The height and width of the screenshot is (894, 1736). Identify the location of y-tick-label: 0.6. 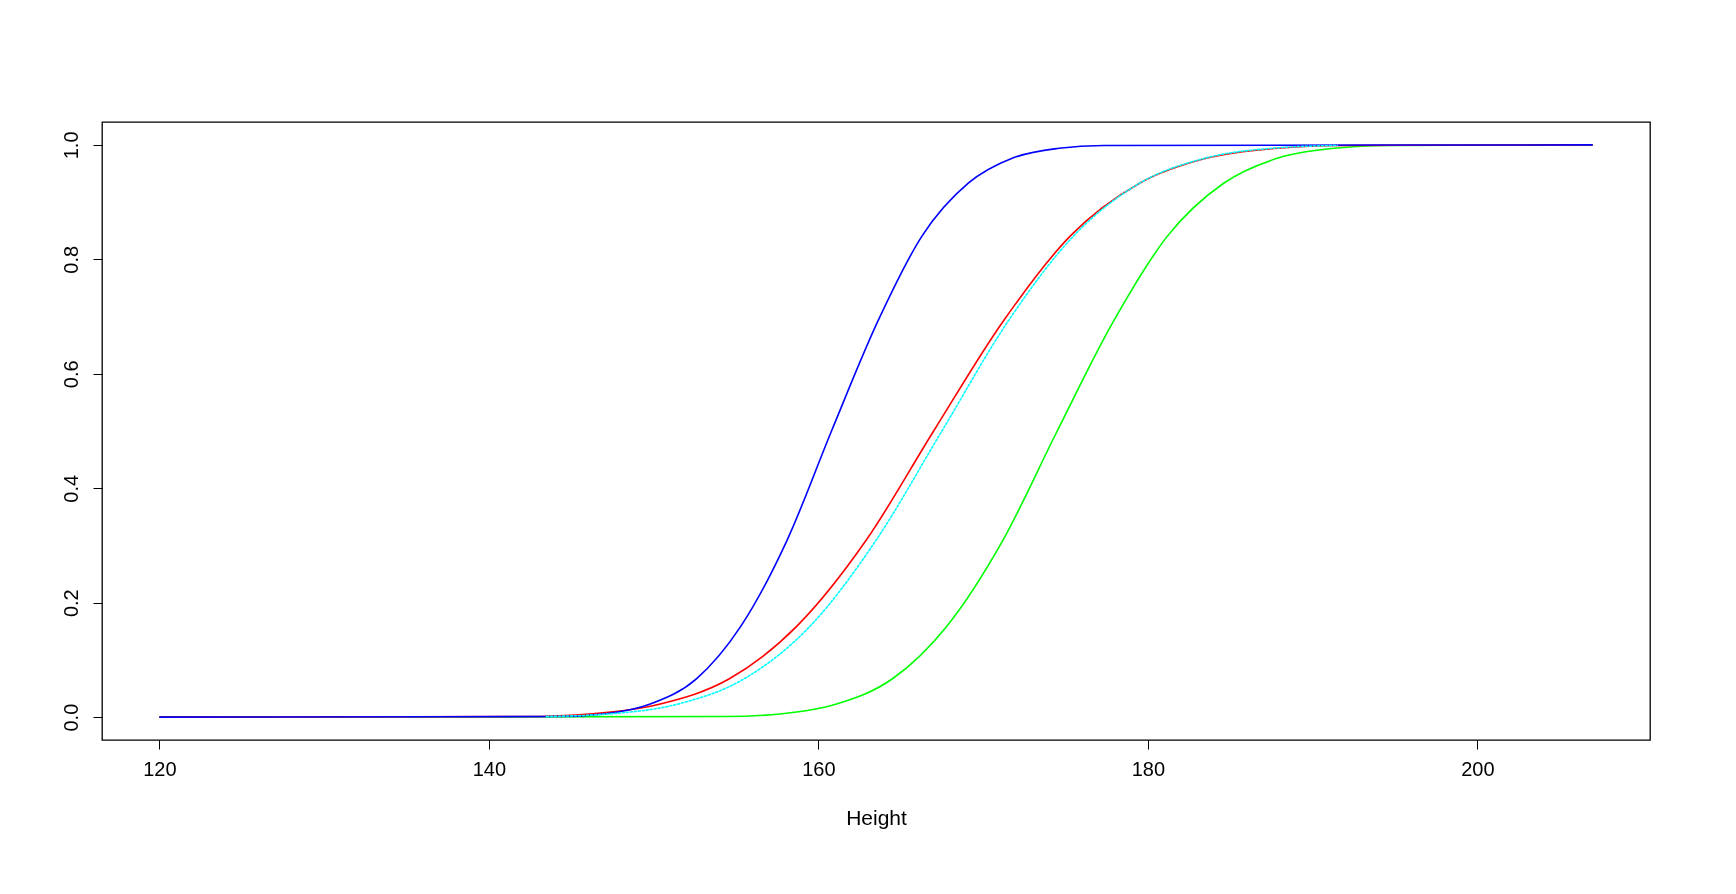
(70, 374).